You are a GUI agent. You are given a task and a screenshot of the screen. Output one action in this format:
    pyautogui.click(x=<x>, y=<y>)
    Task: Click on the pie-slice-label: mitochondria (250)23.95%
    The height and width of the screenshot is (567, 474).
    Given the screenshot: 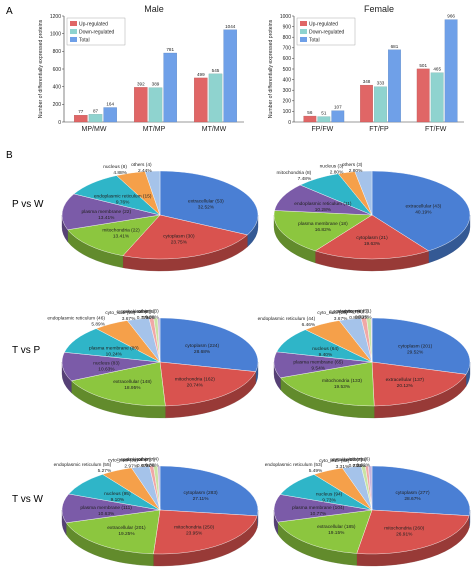 What is the action you would take?
    pyautogui.click(x=194, y=531)
    